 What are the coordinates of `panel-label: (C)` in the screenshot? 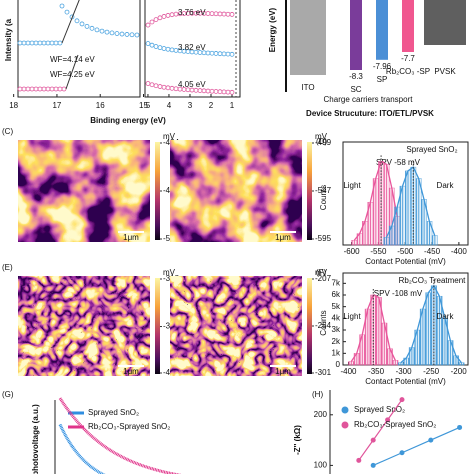 It's located at (7, 131).